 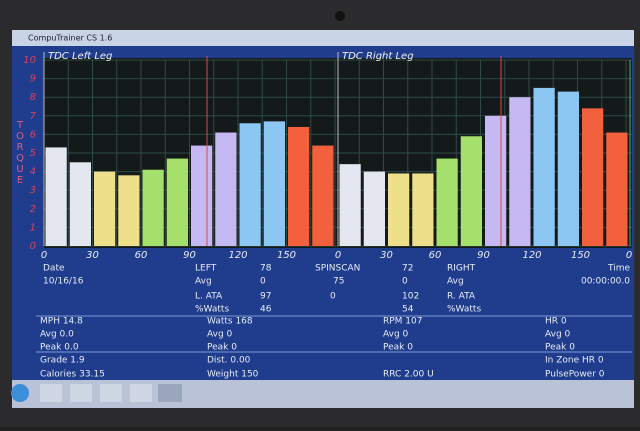 What do you see at coordinates (20, 180) in the screenshot?
I see `y-axis-letter: E` at bounding box center [20, 180].